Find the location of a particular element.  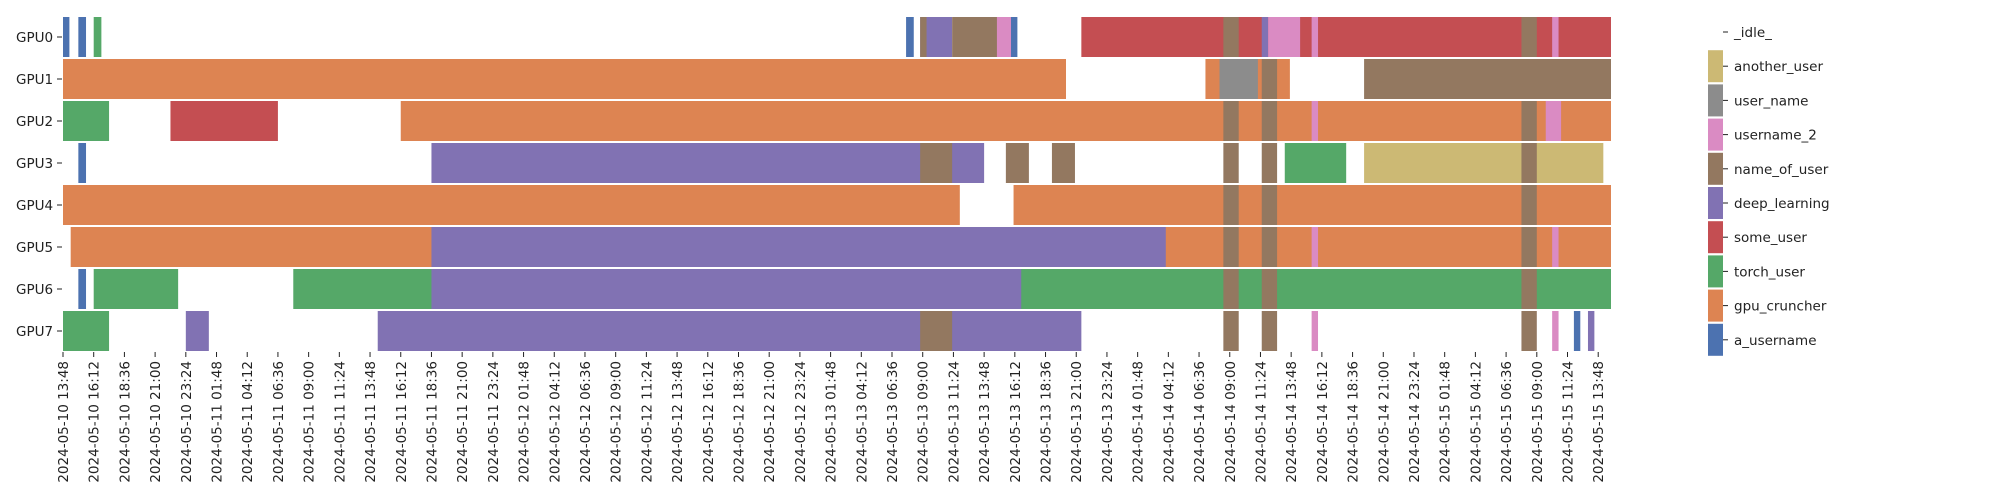

x-tick-label-49: 2024-05-15 11:24 is located at coordinates (1569, 422).